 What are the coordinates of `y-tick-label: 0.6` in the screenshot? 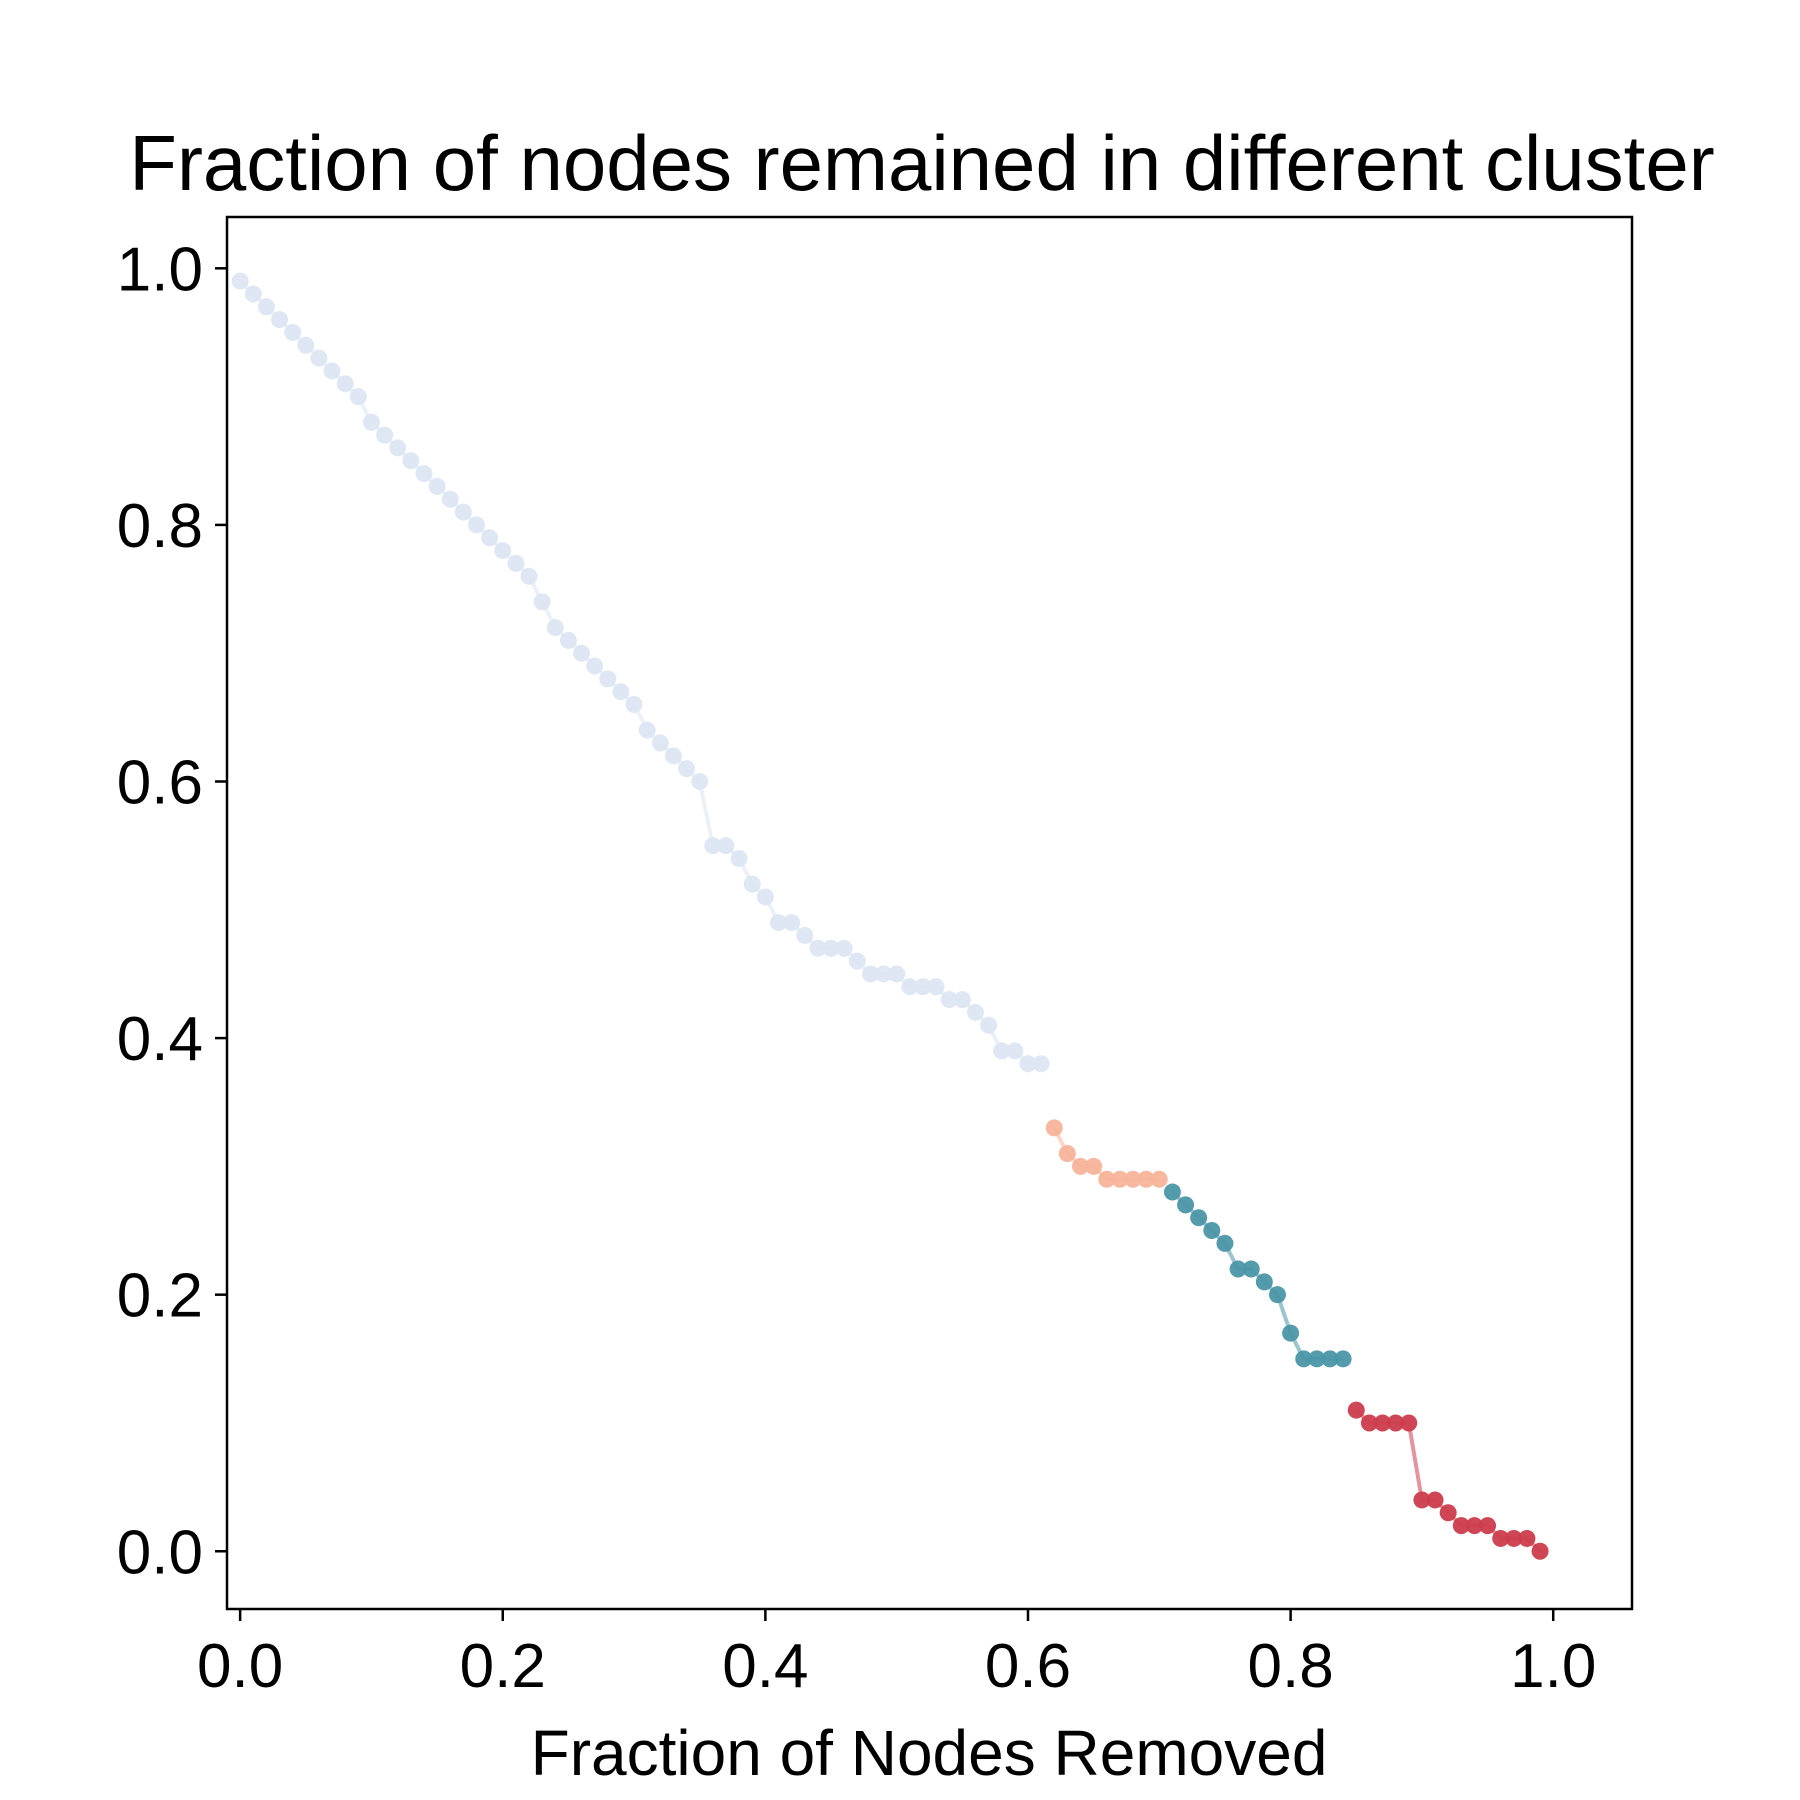 It's located at (160, 782).